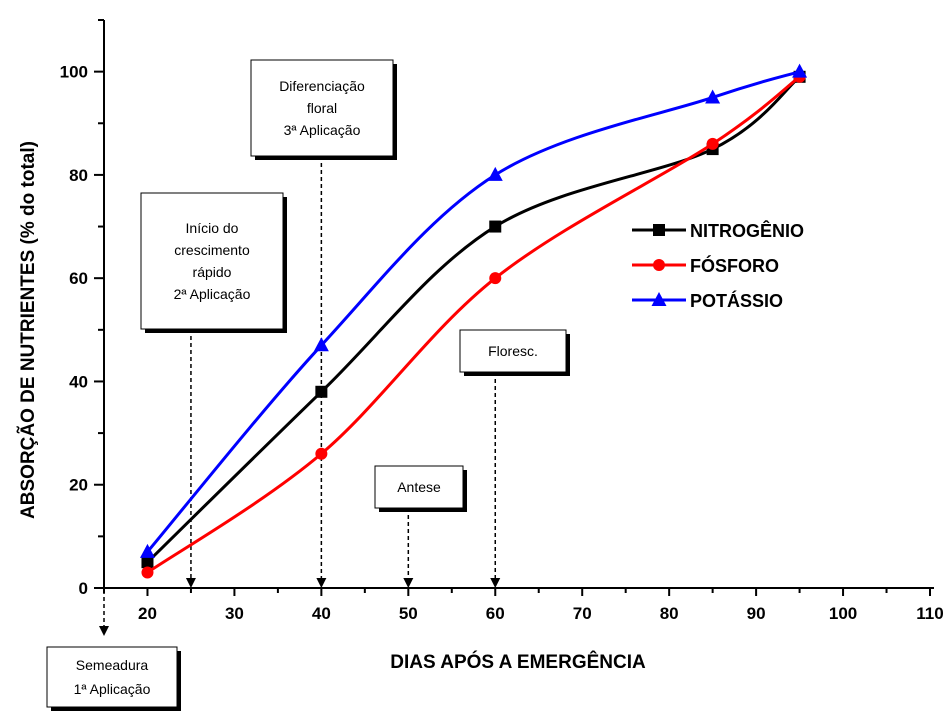 The image size is (947, 722). Describe the element at coordinates (736, 300) in the screenshot. I see `legend-label: POTÁSSIO` at that location.